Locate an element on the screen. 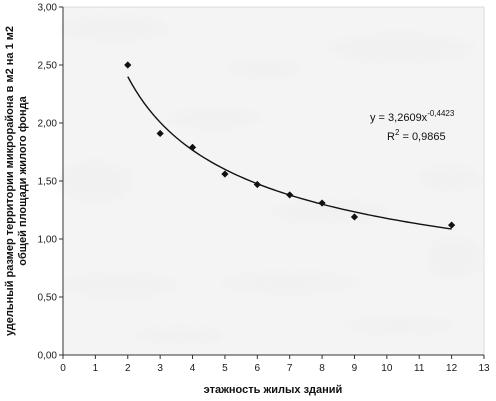  x-tick-label: 4 is located at coordinates (193, 368).